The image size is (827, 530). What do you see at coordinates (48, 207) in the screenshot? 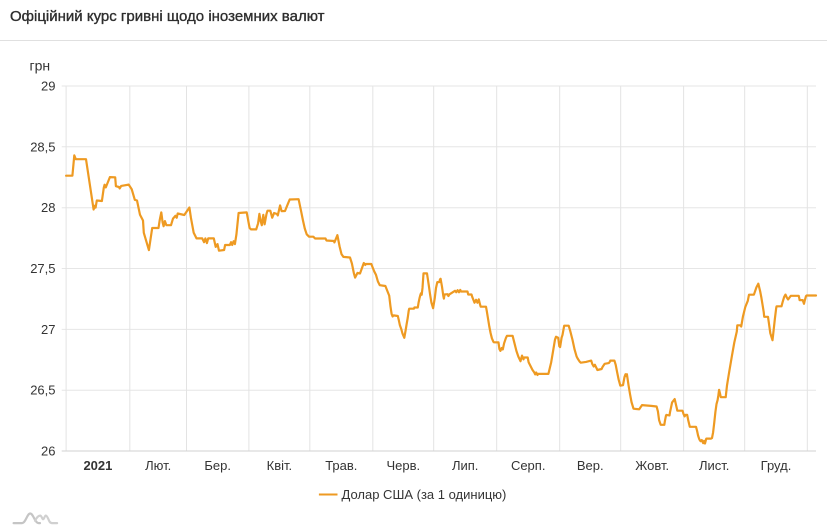
I see `svg-text: 28` at bounding box center [48, 207].